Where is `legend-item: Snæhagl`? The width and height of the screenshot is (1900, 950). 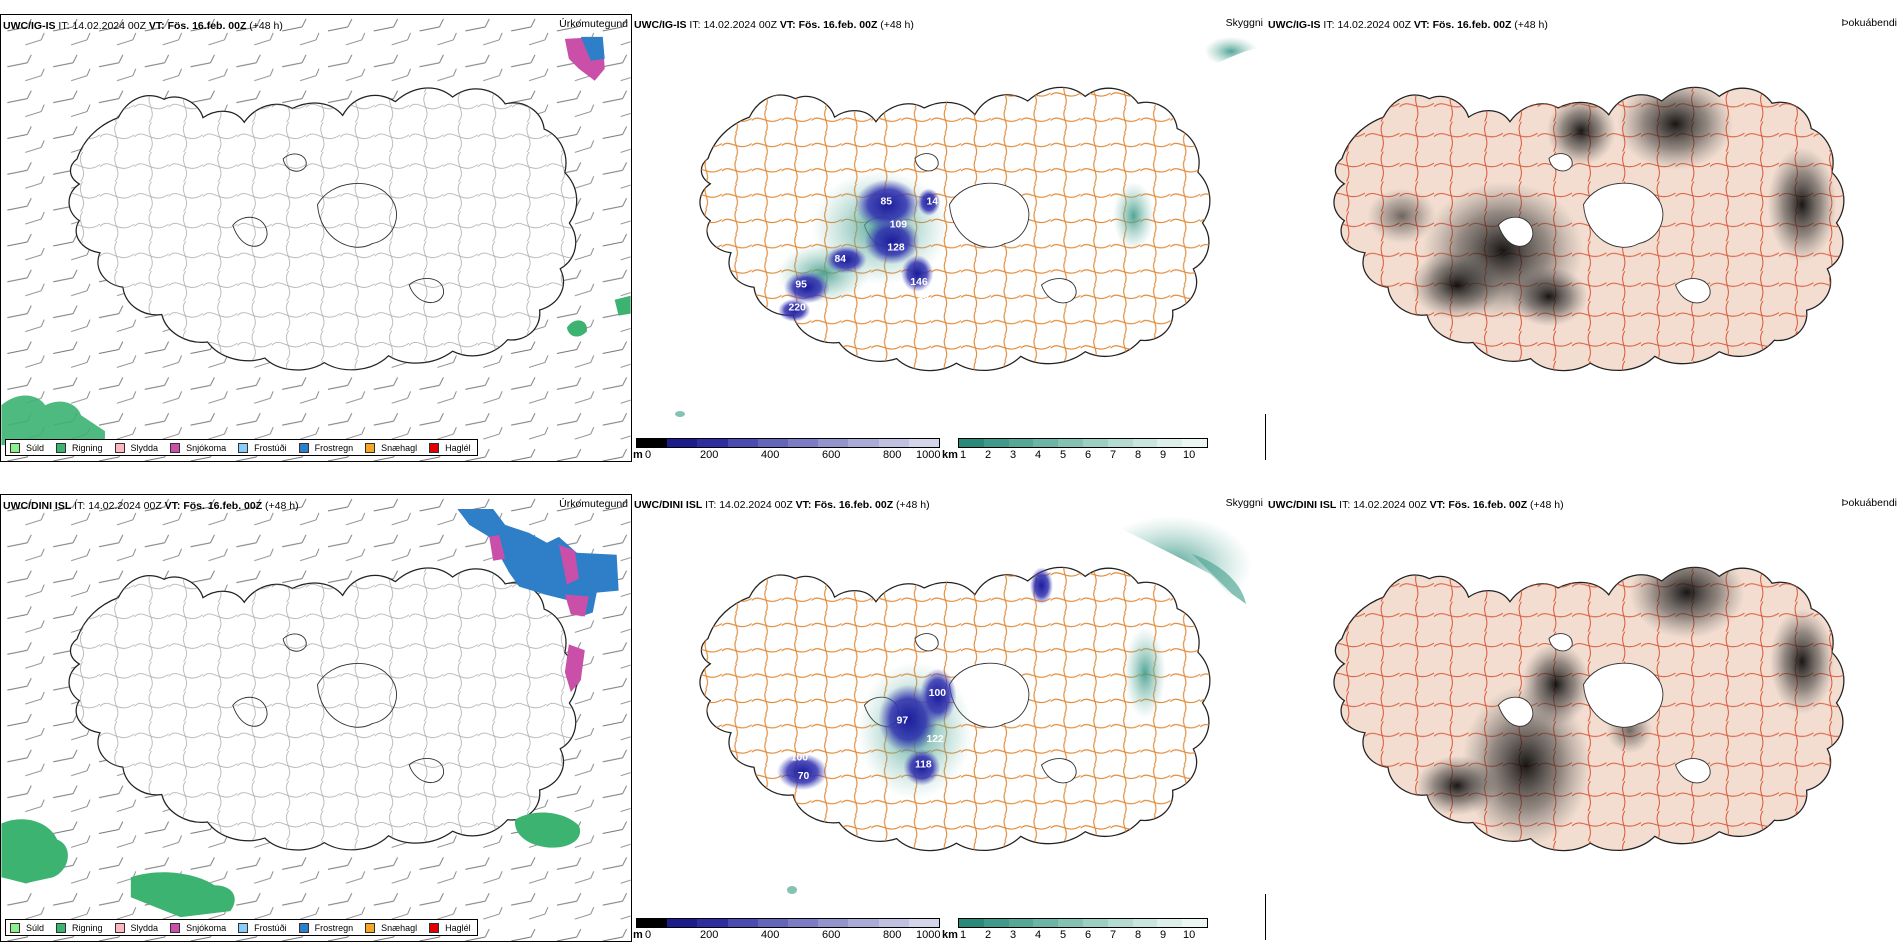 legend-item: Snæhagl is located at coordinates (391, 927).